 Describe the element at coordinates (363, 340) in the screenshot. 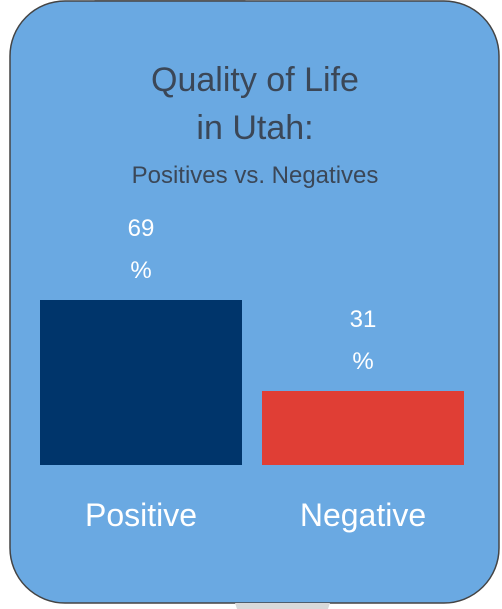

I see `value-label: 31 %` at that location.